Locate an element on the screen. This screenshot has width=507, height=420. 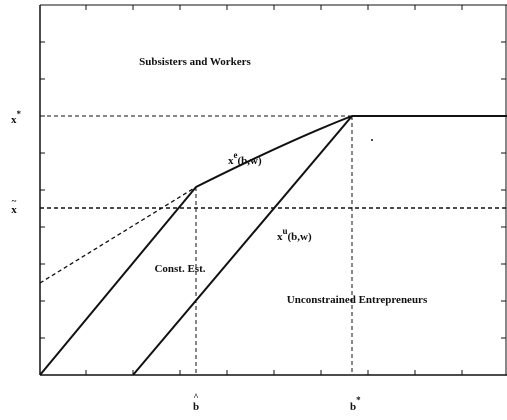
region-label: Unconstrained Entrepreneurs is located at coordinates (357, 300).